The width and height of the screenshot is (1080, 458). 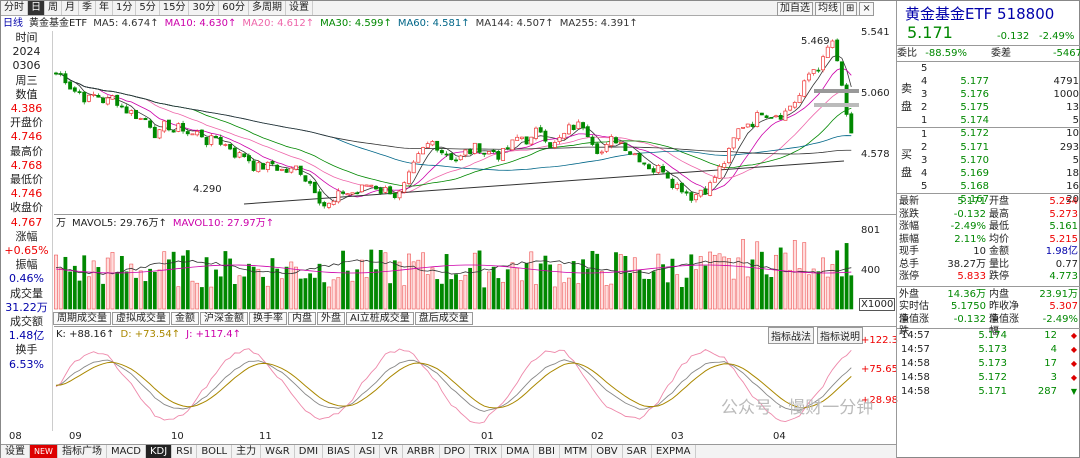 I want to click on book-row: 1 5.172 10, so click(x=988, y=126).